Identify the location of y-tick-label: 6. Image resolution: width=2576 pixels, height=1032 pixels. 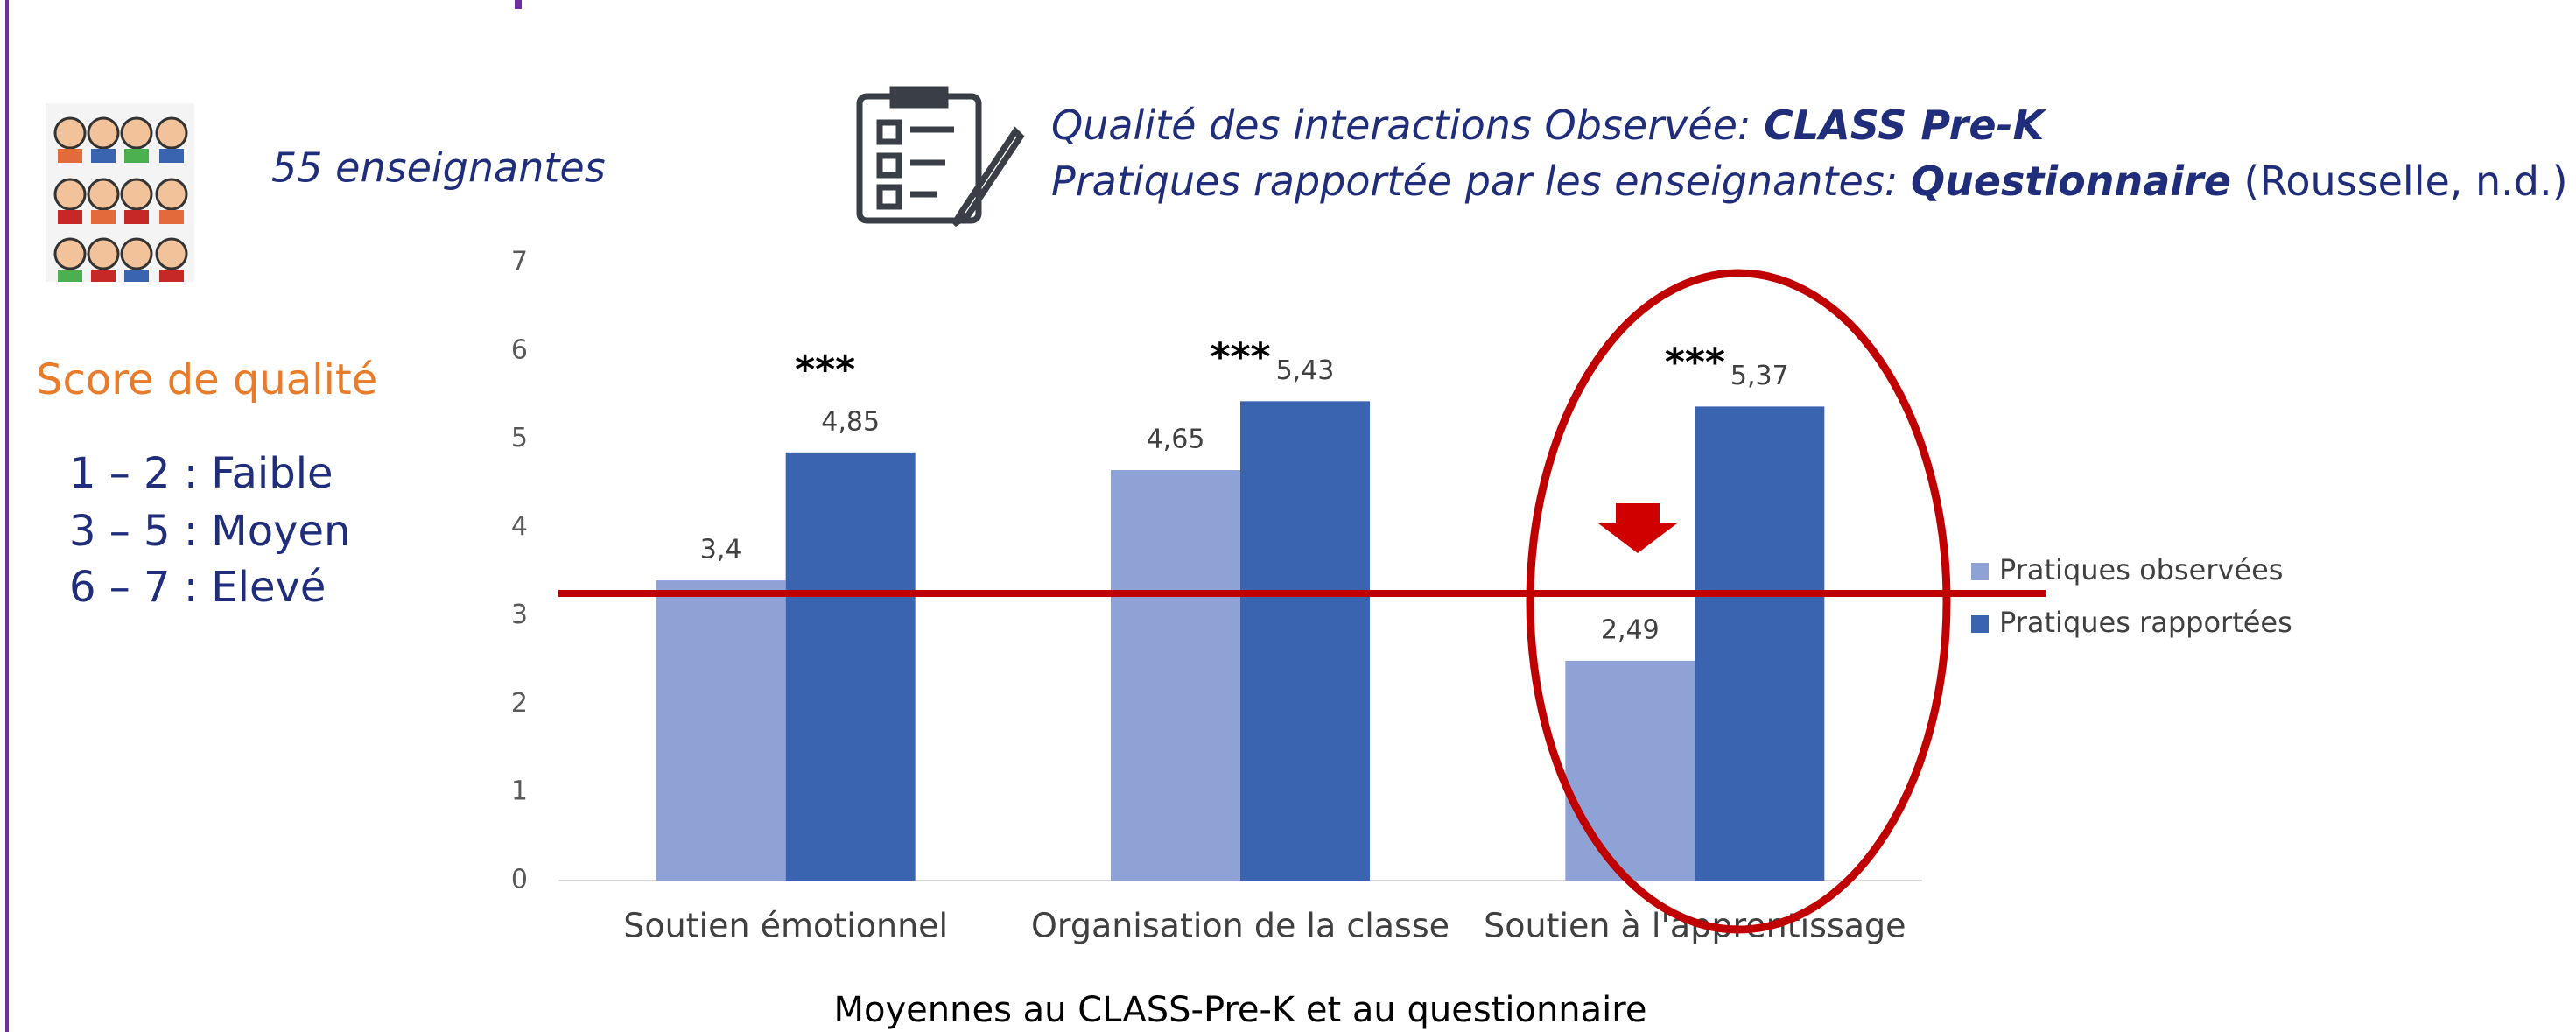
(519, 349).